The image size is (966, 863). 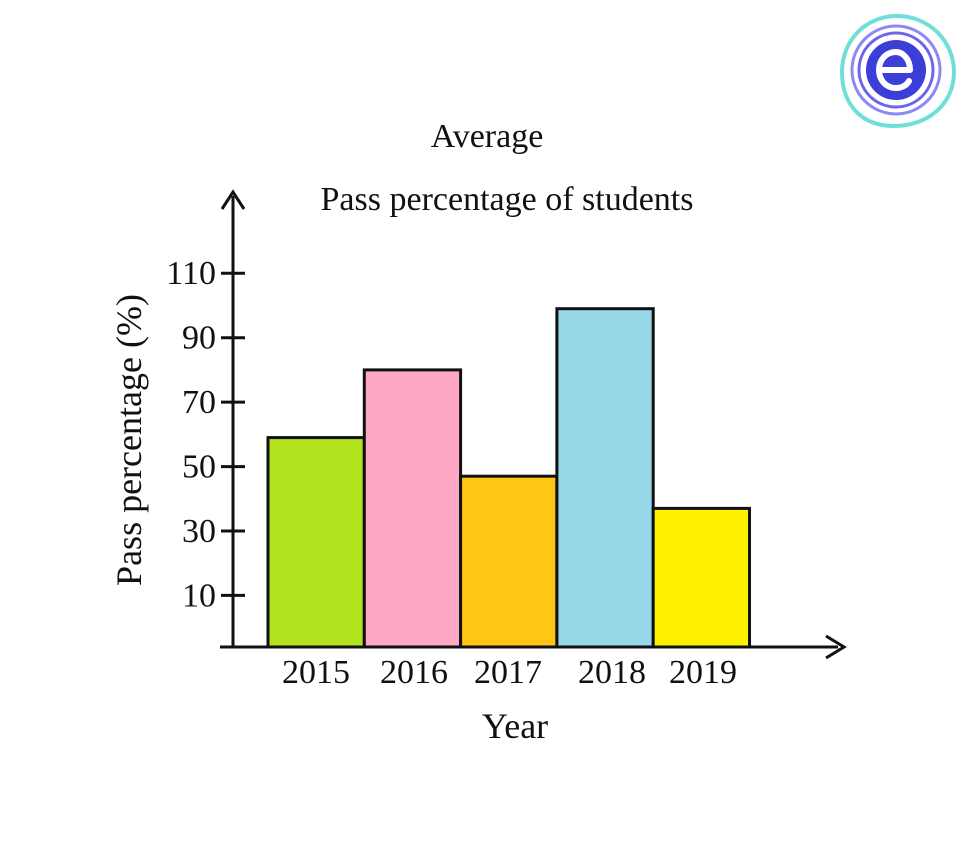 What do you see at coordinates (199, 531) in the screenshot?
I see `y-tick-label-30: 30` at bounding box center [199, 531].